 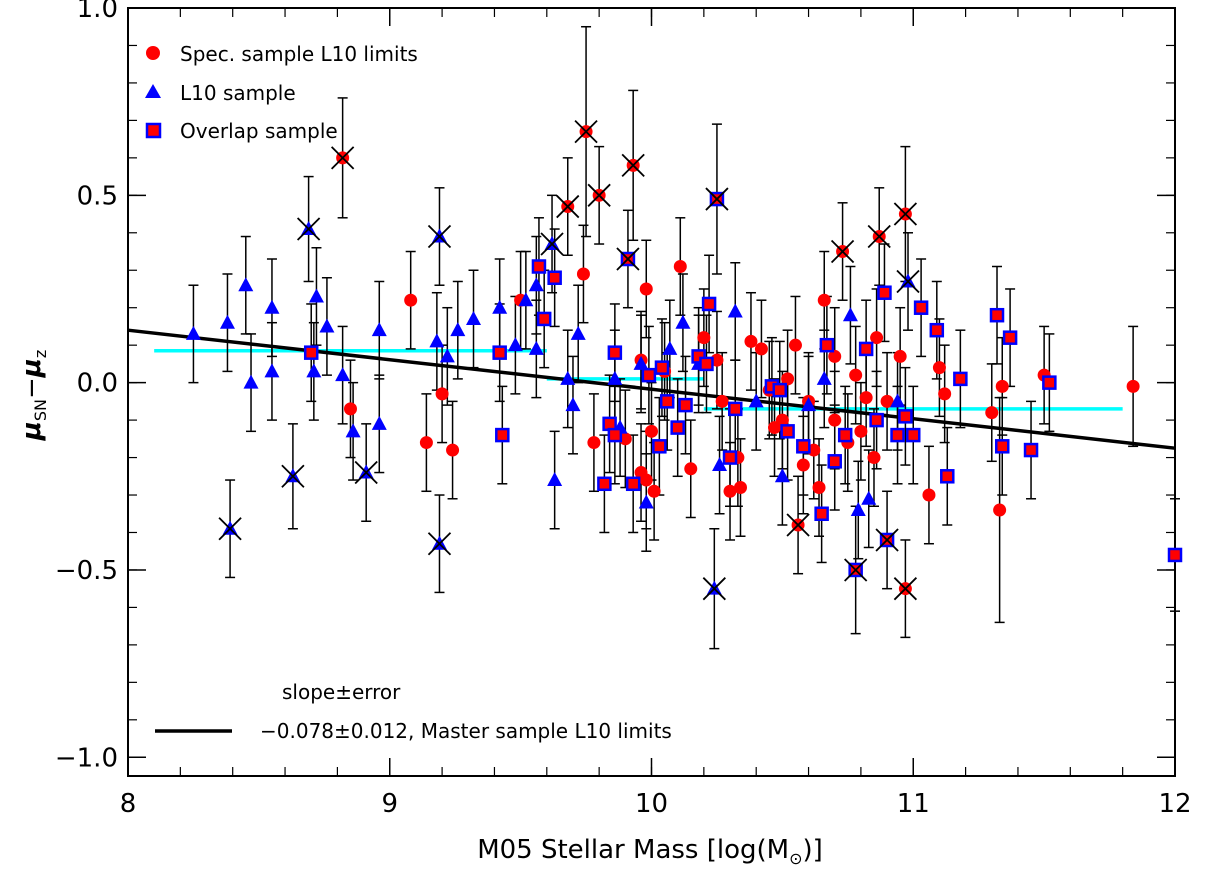 I want to click on x-axis-label: M05 Stellar Mass [log(M⊙)], so click(x=650, y=851).